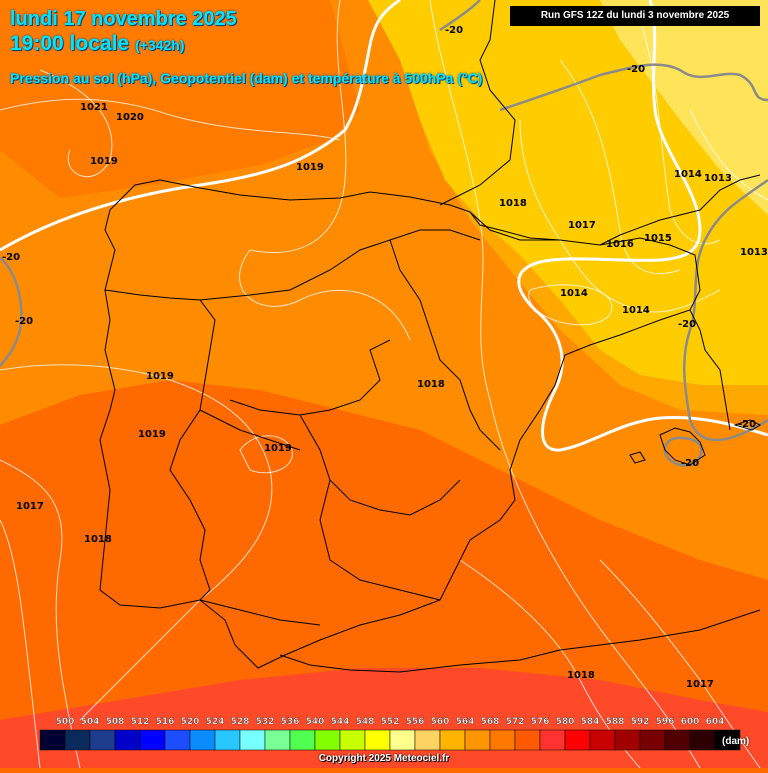 Image resolution: width=768 pixels, height=773 pixels. I want to click on legend-tick-label: 596, so click(665, 722).